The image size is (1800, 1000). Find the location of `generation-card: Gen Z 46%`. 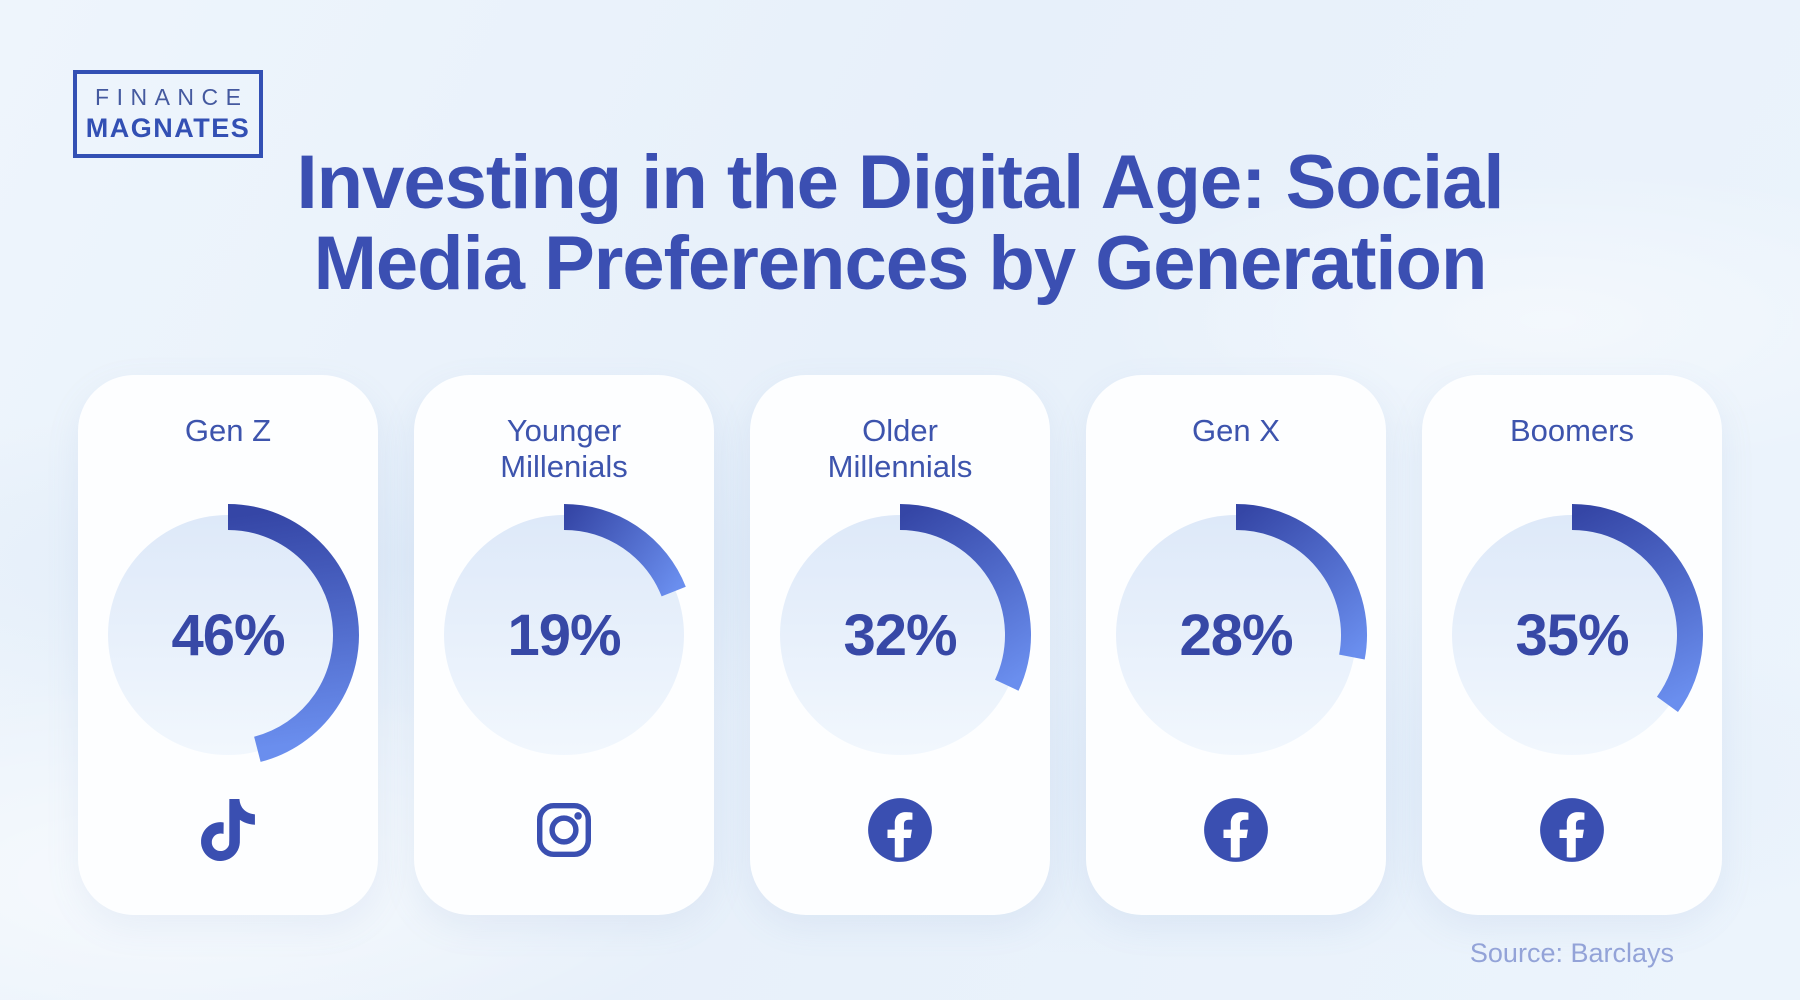

generation-card: Gen Z 46% is located at coordinates (228, 645).